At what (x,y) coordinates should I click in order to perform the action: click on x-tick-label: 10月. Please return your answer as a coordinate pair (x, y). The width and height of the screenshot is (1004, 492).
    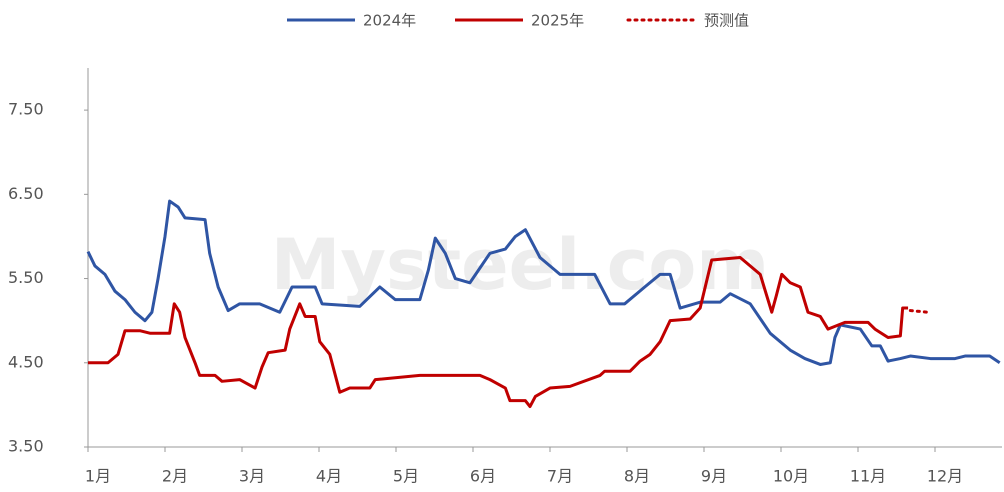
    Looking at the image, I should click on (791, 476).